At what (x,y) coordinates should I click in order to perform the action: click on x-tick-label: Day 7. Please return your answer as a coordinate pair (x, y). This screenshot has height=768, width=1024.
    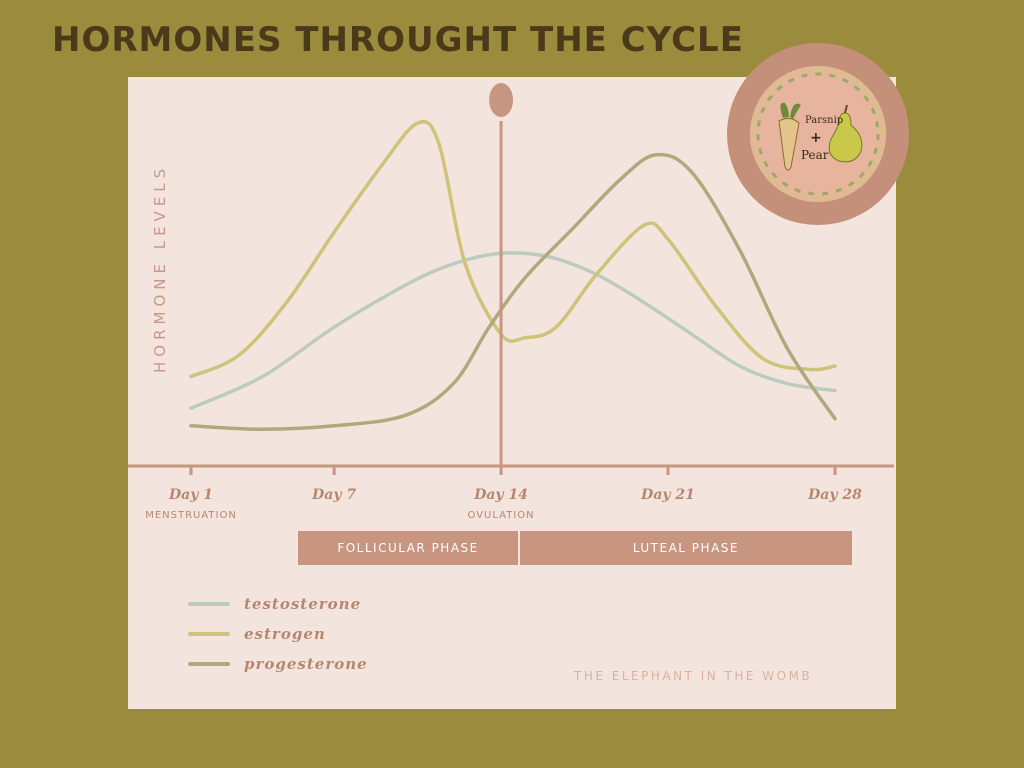
    Looking at the image, I should click on (333, 495).